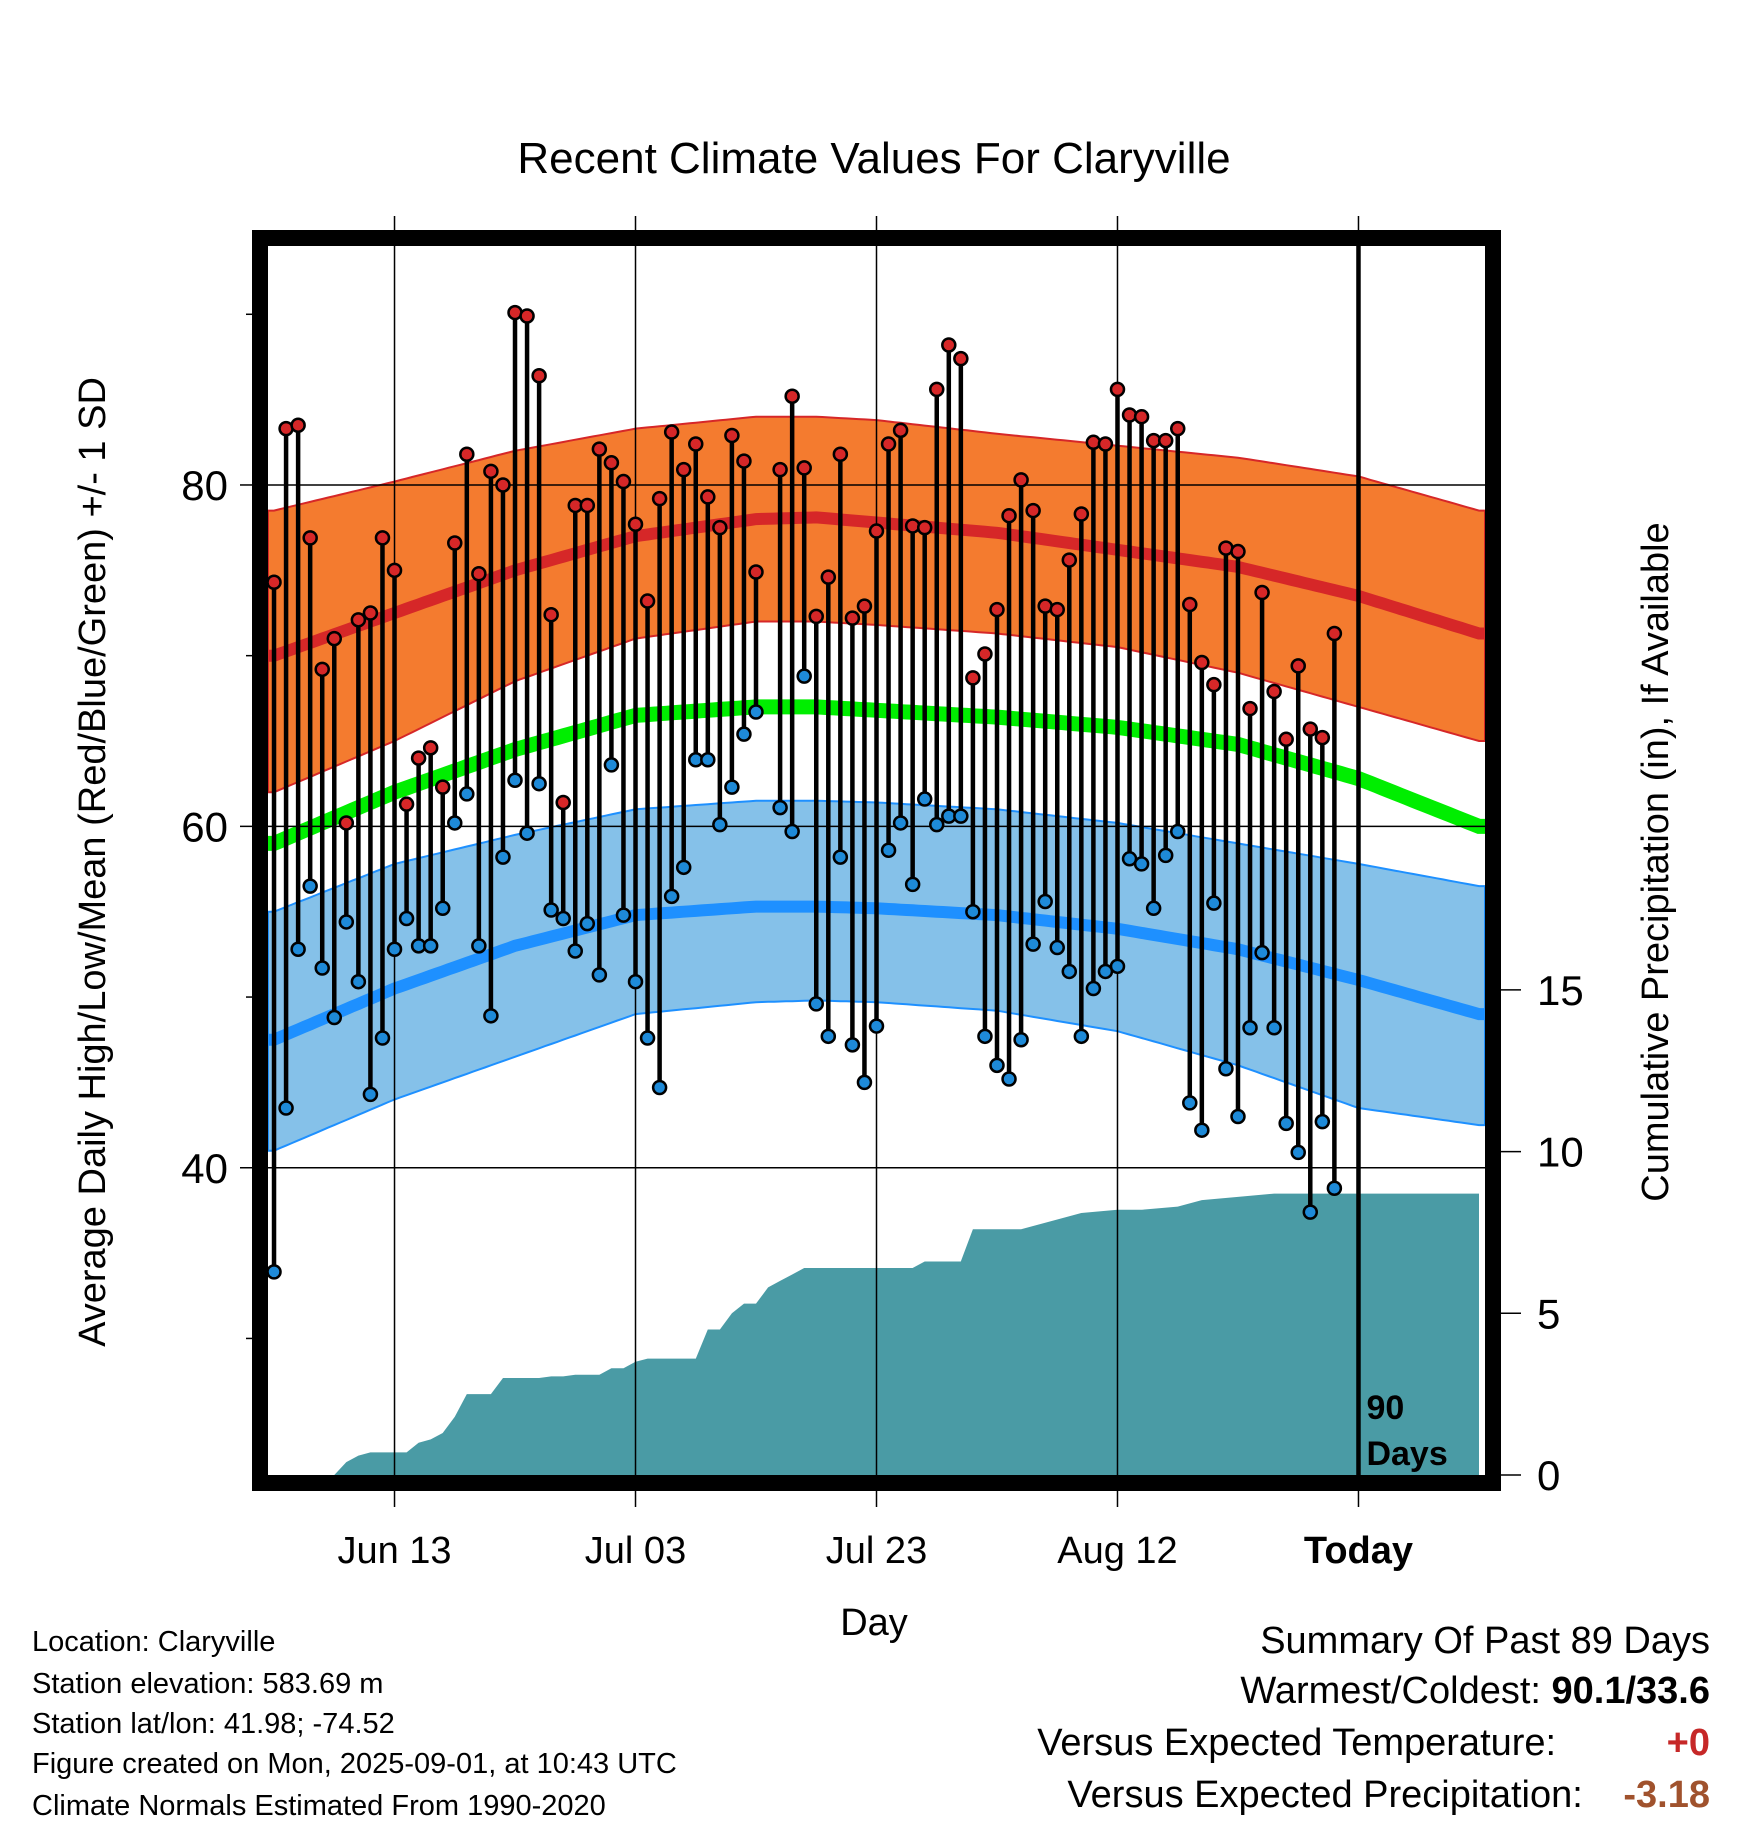 The width and height of the screenshot is (1748, 1828). I want to click on warmest-coldest-value: 90.1/33.6, so click(1630, 1691).